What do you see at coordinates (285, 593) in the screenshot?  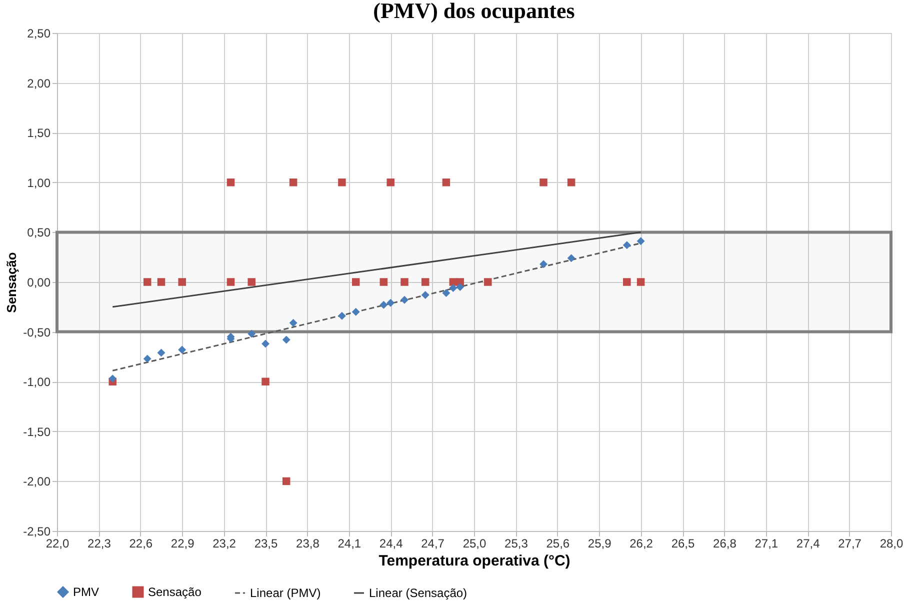 I see `legend-label: Linear (PMV)` at bounding box center [285, 593].